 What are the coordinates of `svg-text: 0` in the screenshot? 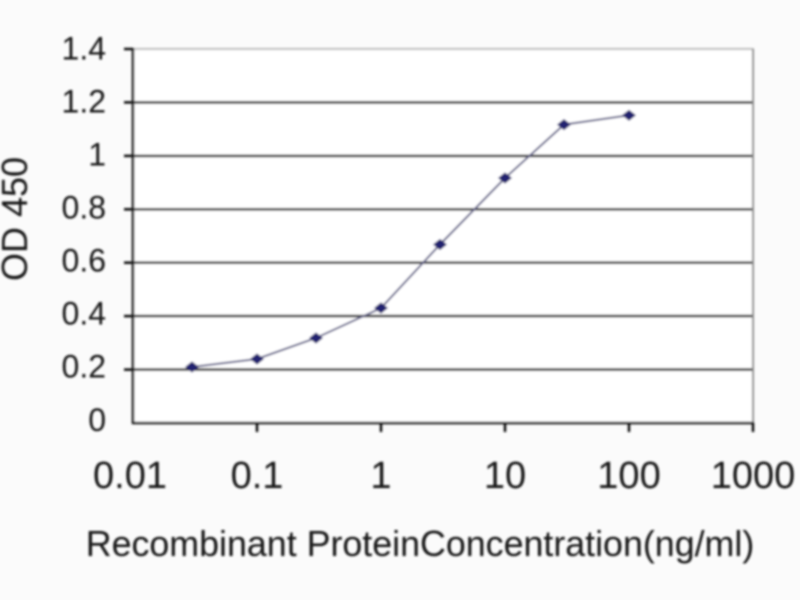 It's located at (97, 420).